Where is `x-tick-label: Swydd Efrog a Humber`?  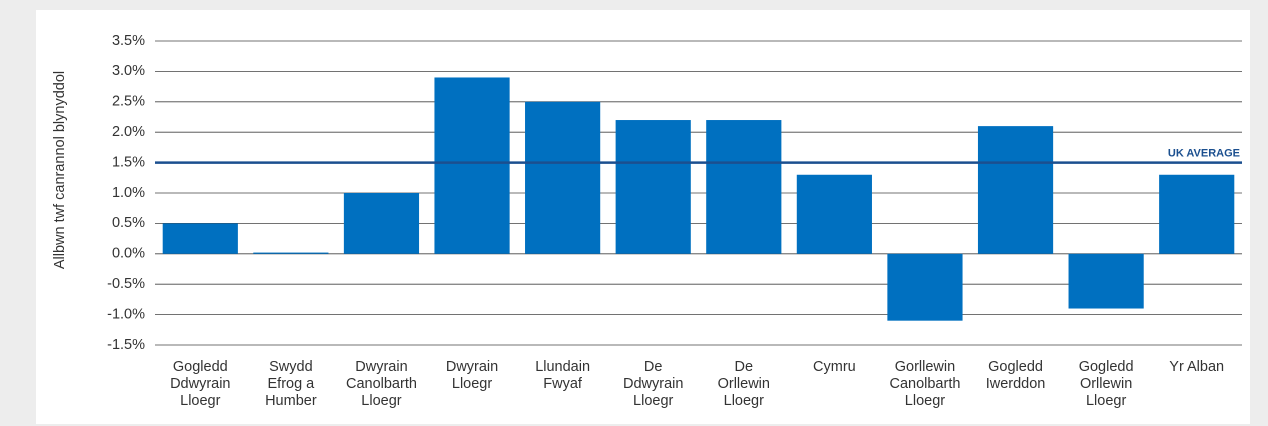 x-tick-label: Swydd Efrog a Humber is located at coordinates (291, 384).